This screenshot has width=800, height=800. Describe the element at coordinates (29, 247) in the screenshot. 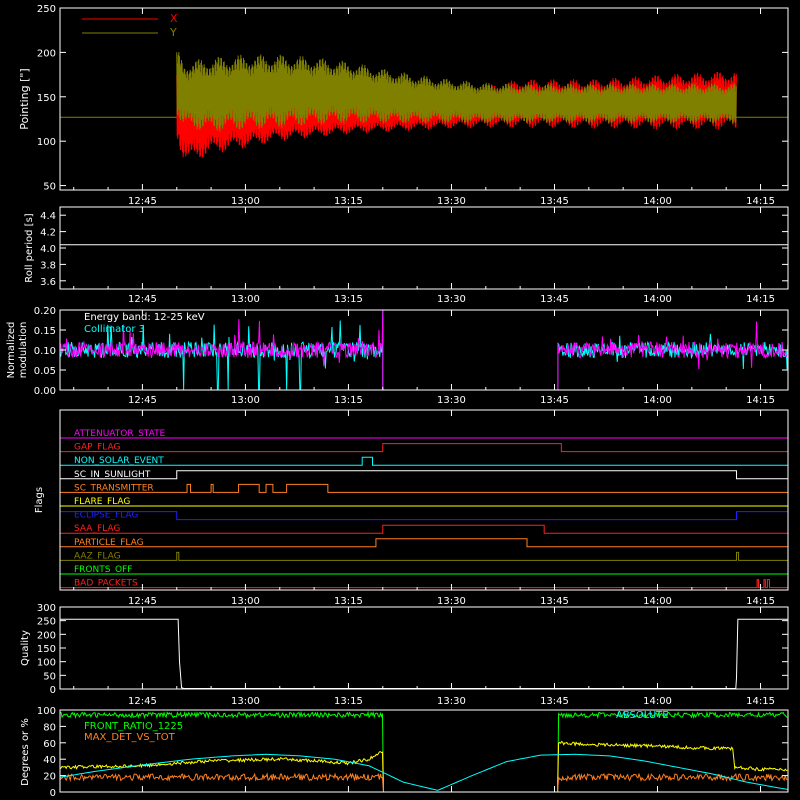

I see `roll-y-label: Roll period [s]` at that location.